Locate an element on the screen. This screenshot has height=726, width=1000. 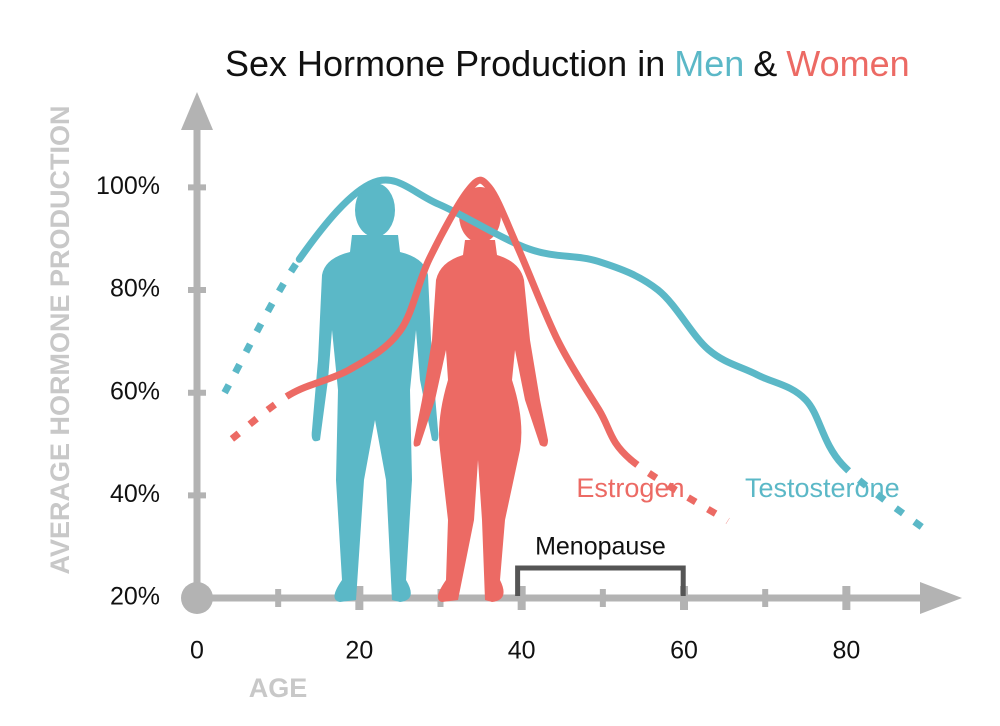
menopause-label: Menopause is located at coordinates (600, 547).